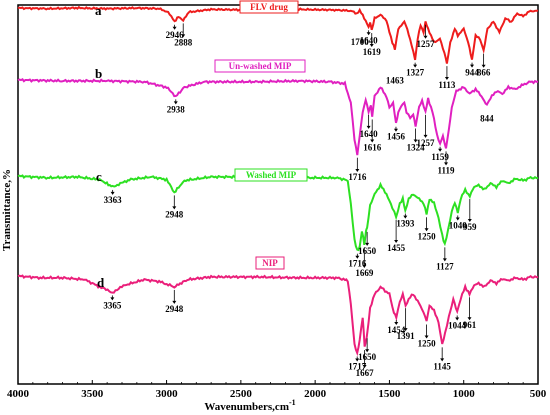 The image size is (550, 415). Describe the element at coordinates (113, 200) in the screenshot. I see `peak-label: 3363` at that location.